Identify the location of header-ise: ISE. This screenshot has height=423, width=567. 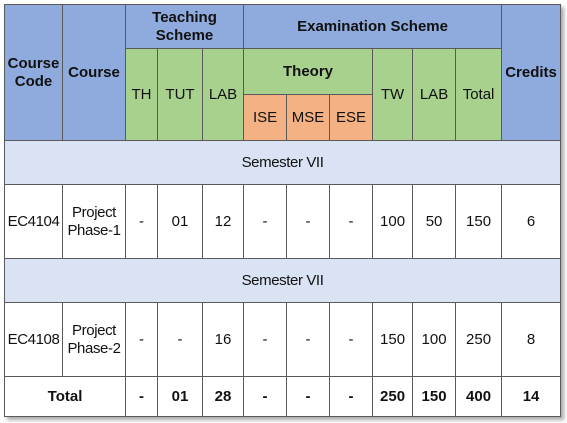
(265, 117).